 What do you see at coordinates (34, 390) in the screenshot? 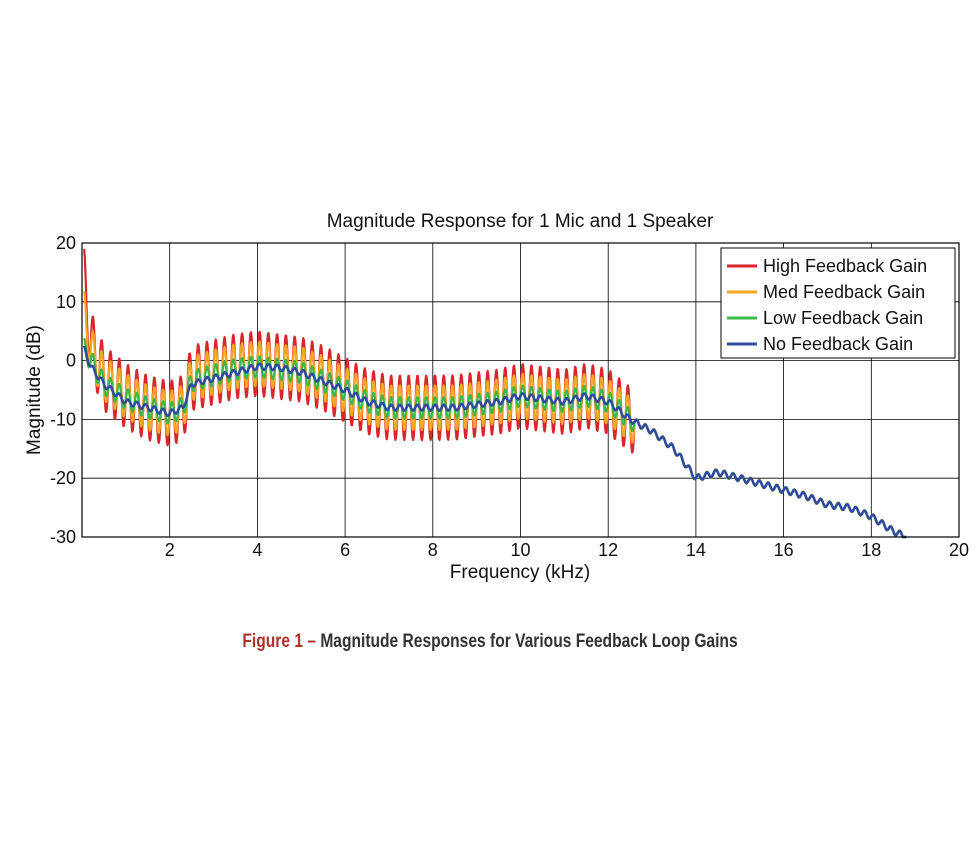
I see `y-axis-label: Magnitude (dB)` at bounding box center [34, 390].